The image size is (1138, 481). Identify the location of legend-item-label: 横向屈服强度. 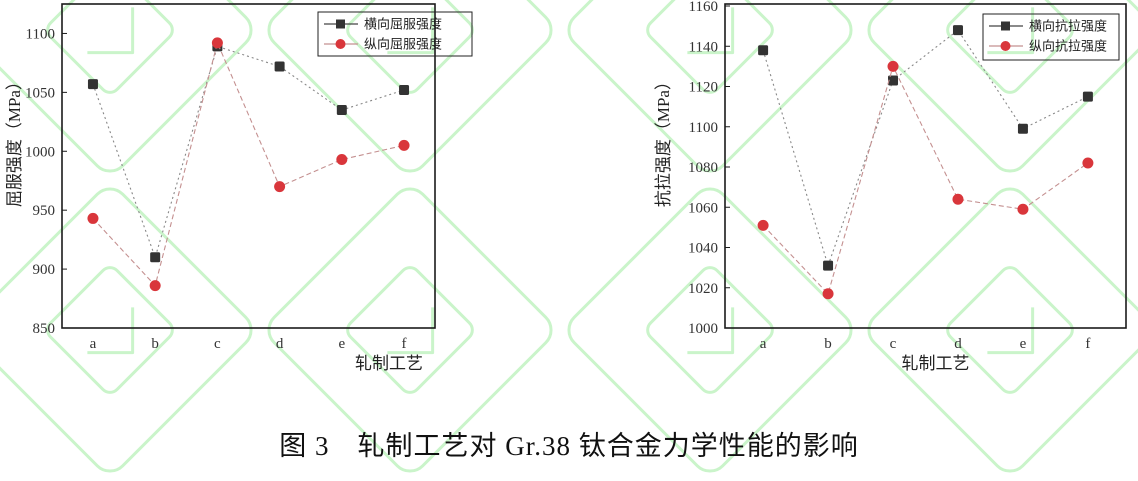
(403, 24).